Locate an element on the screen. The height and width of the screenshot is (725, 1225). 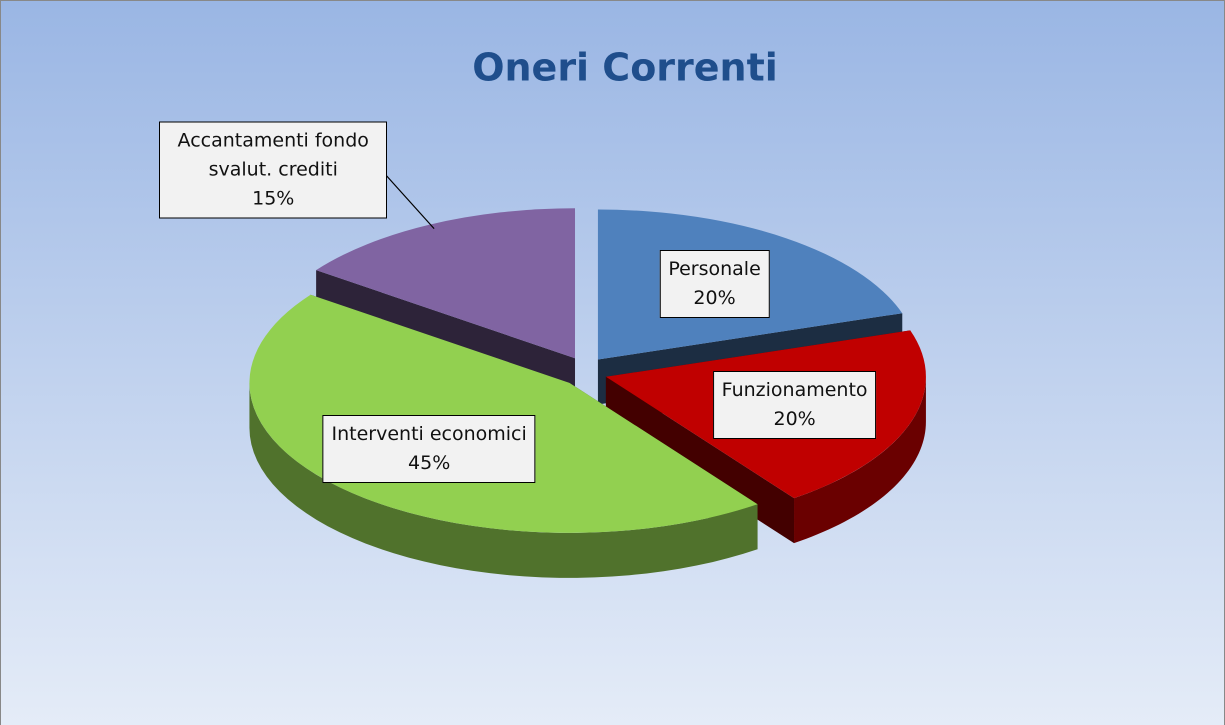
label-value: 45% is located at coordinates (429, 462).